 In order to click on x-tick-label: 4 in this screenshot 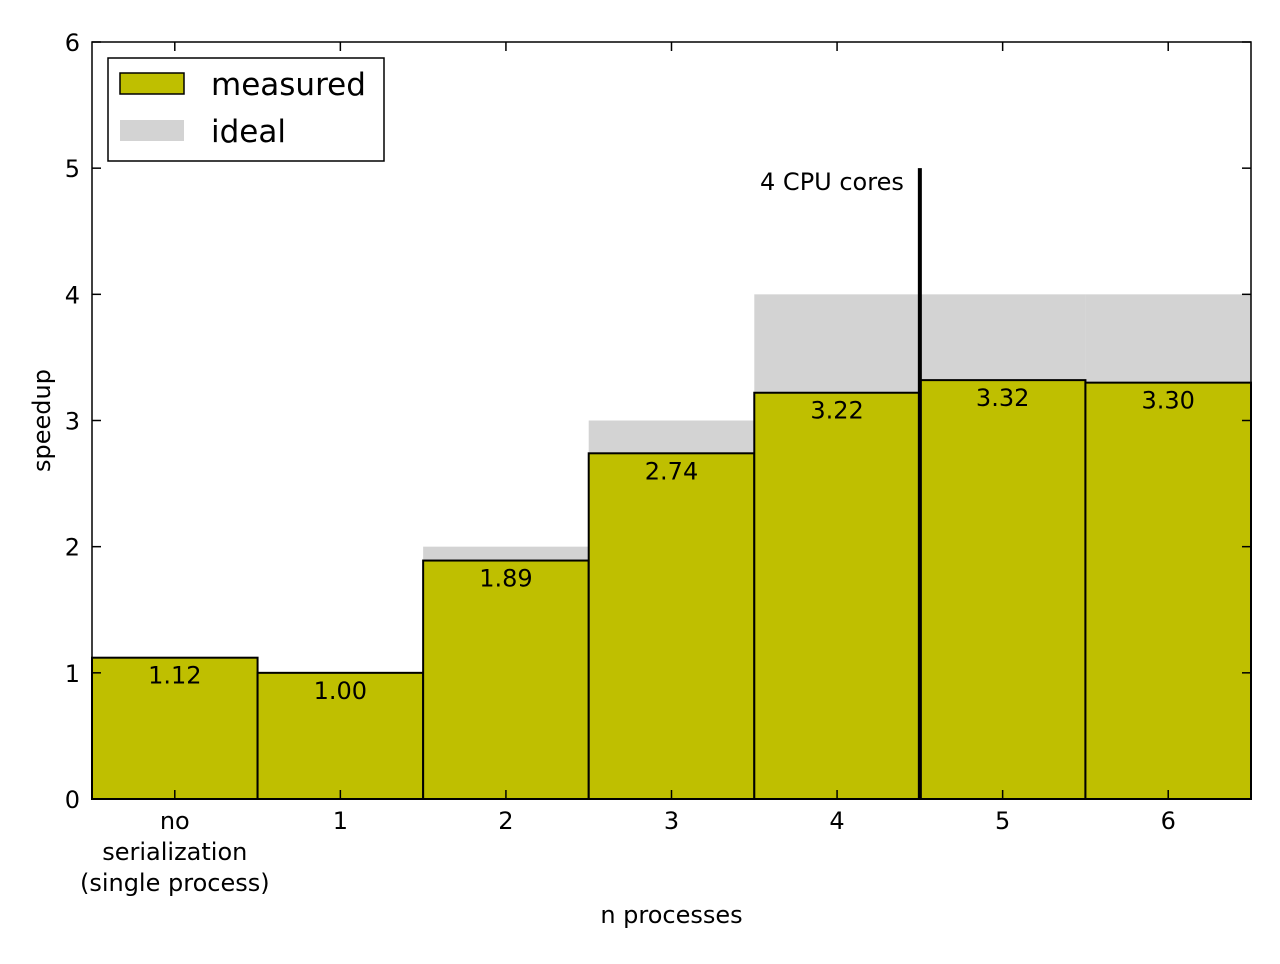, I will do `click(836, 821)`.